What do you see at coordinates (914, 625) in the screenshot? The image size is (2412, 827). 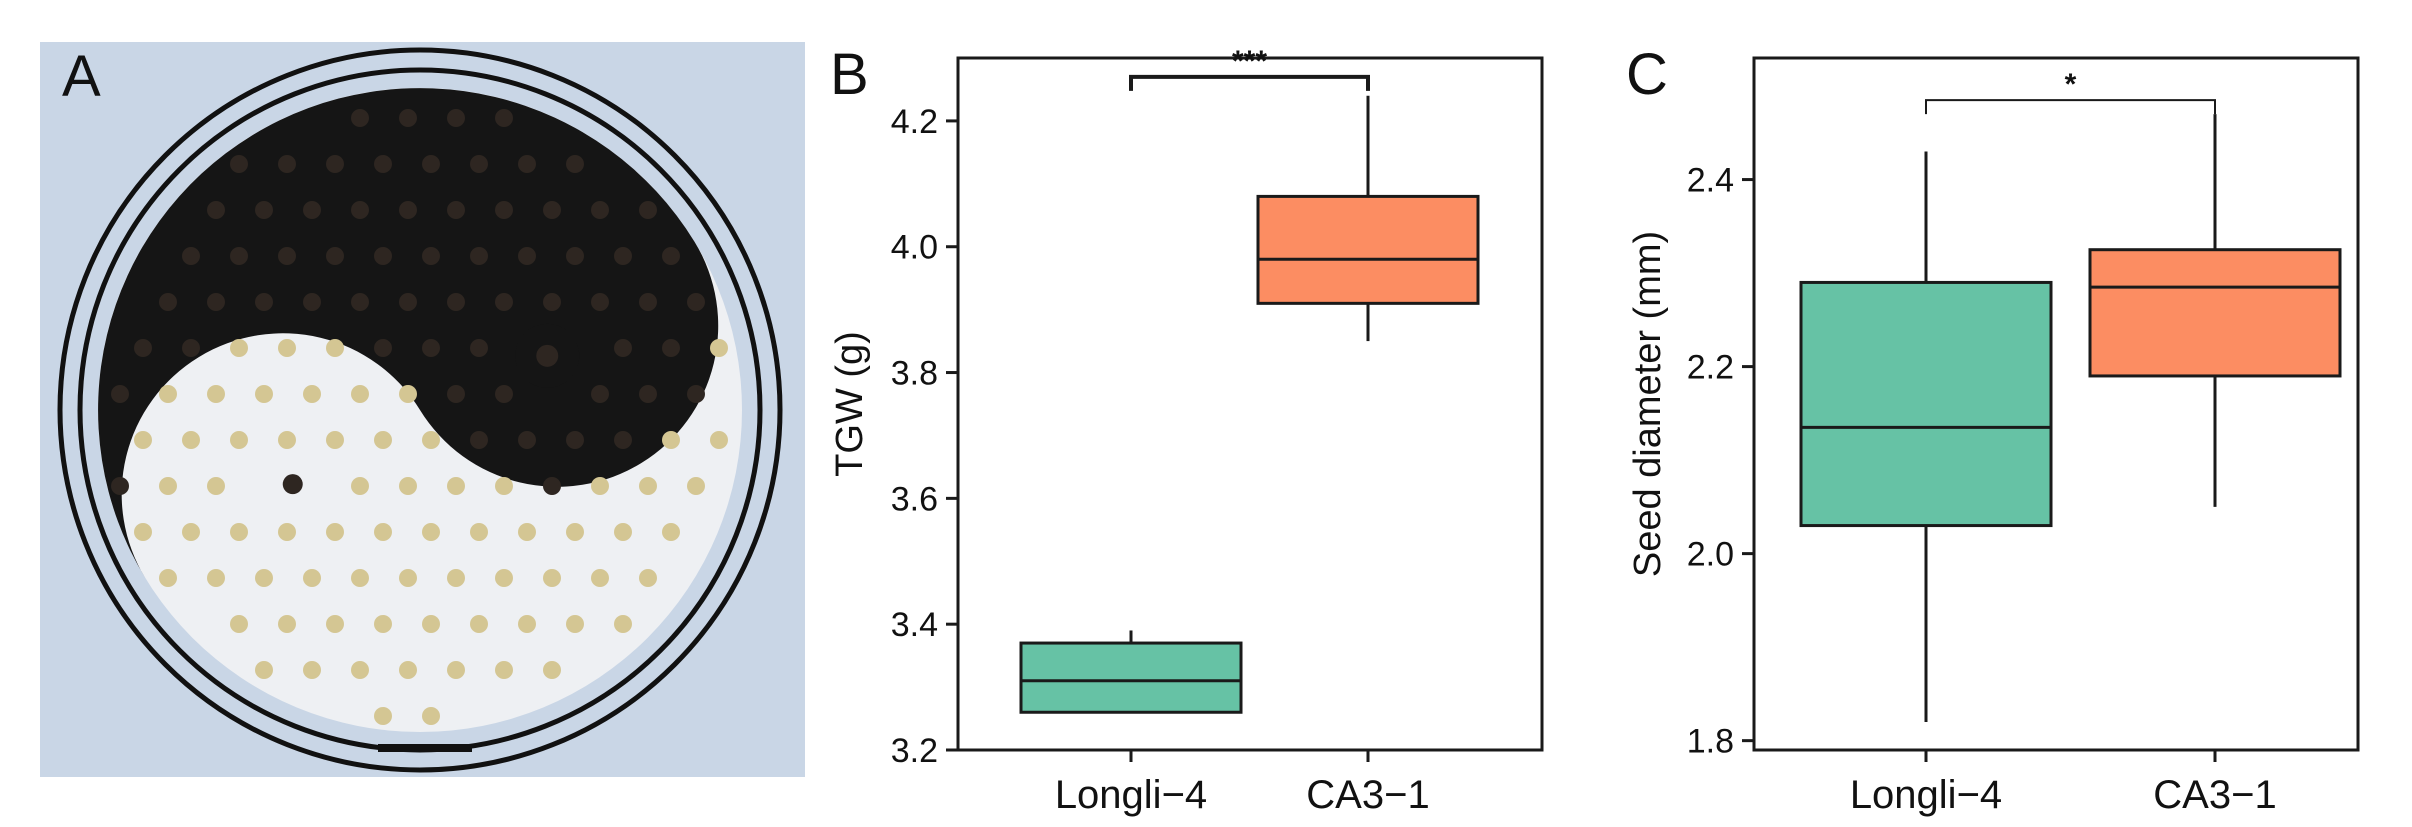 I see `y-tick-label: 3.4` at bounding box center [914, 625].